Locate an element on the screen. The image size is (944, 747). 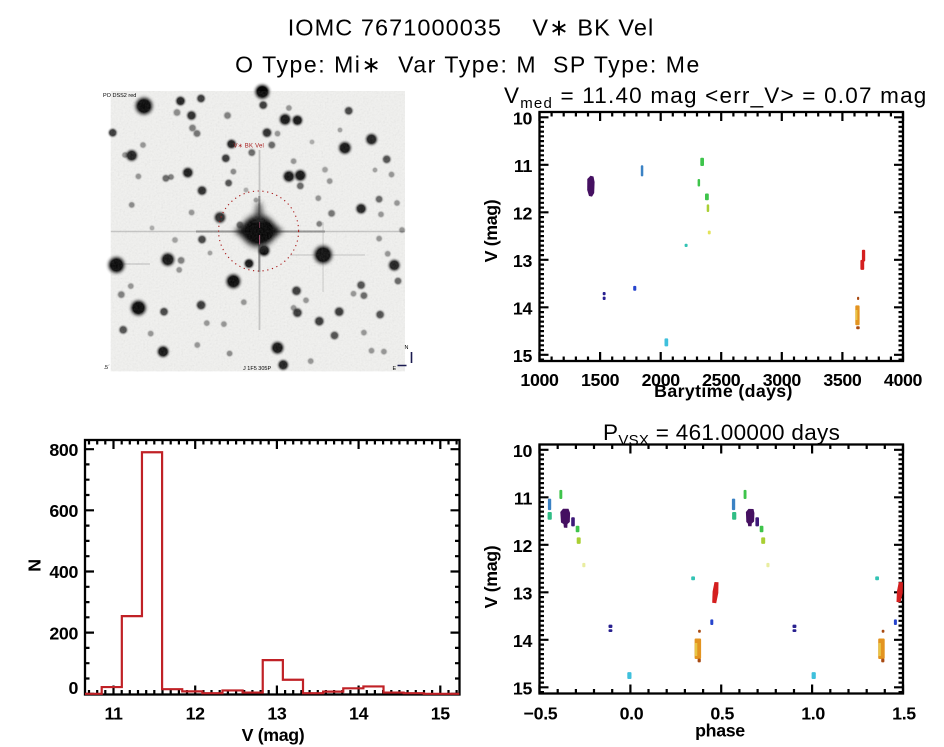
svg-text: 1000 is located at coordinates (539, 380).